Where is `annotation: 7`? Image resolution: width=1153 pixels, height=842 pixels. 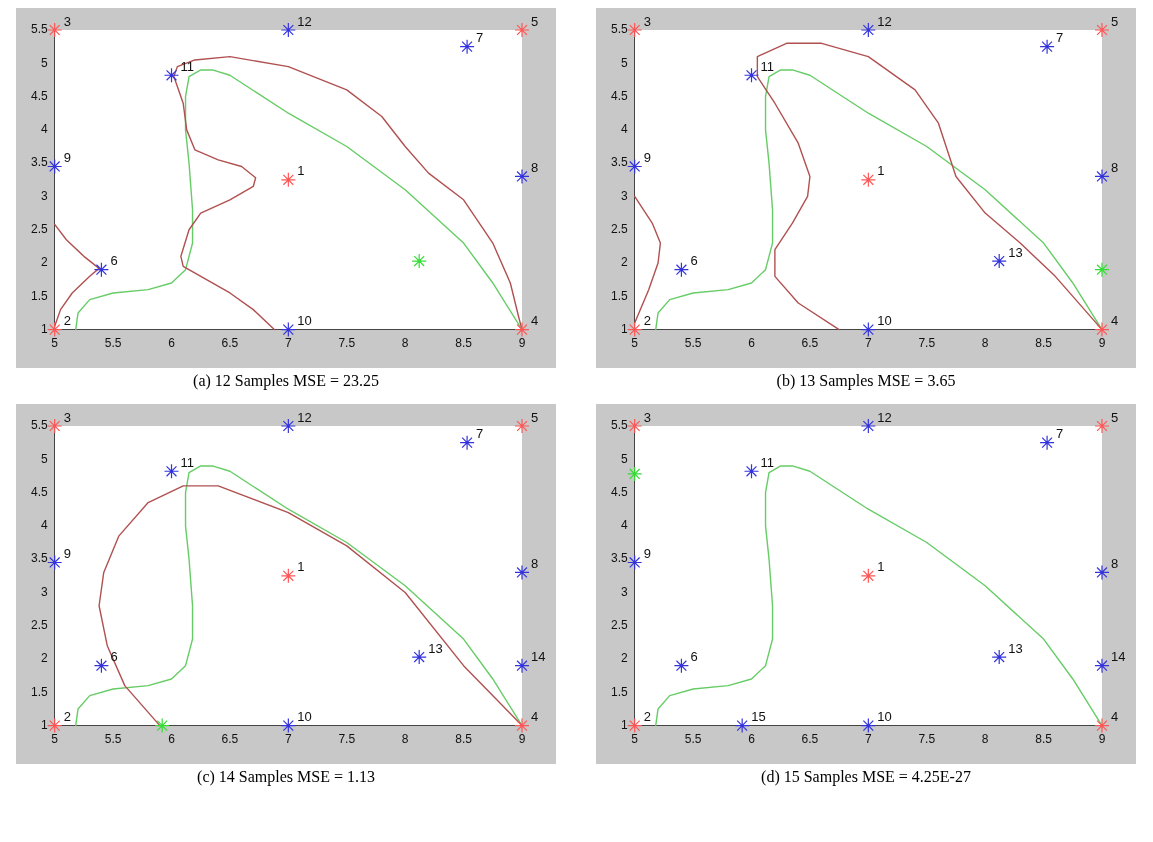
annotation: 7 is located at coordinates (1060, 434).